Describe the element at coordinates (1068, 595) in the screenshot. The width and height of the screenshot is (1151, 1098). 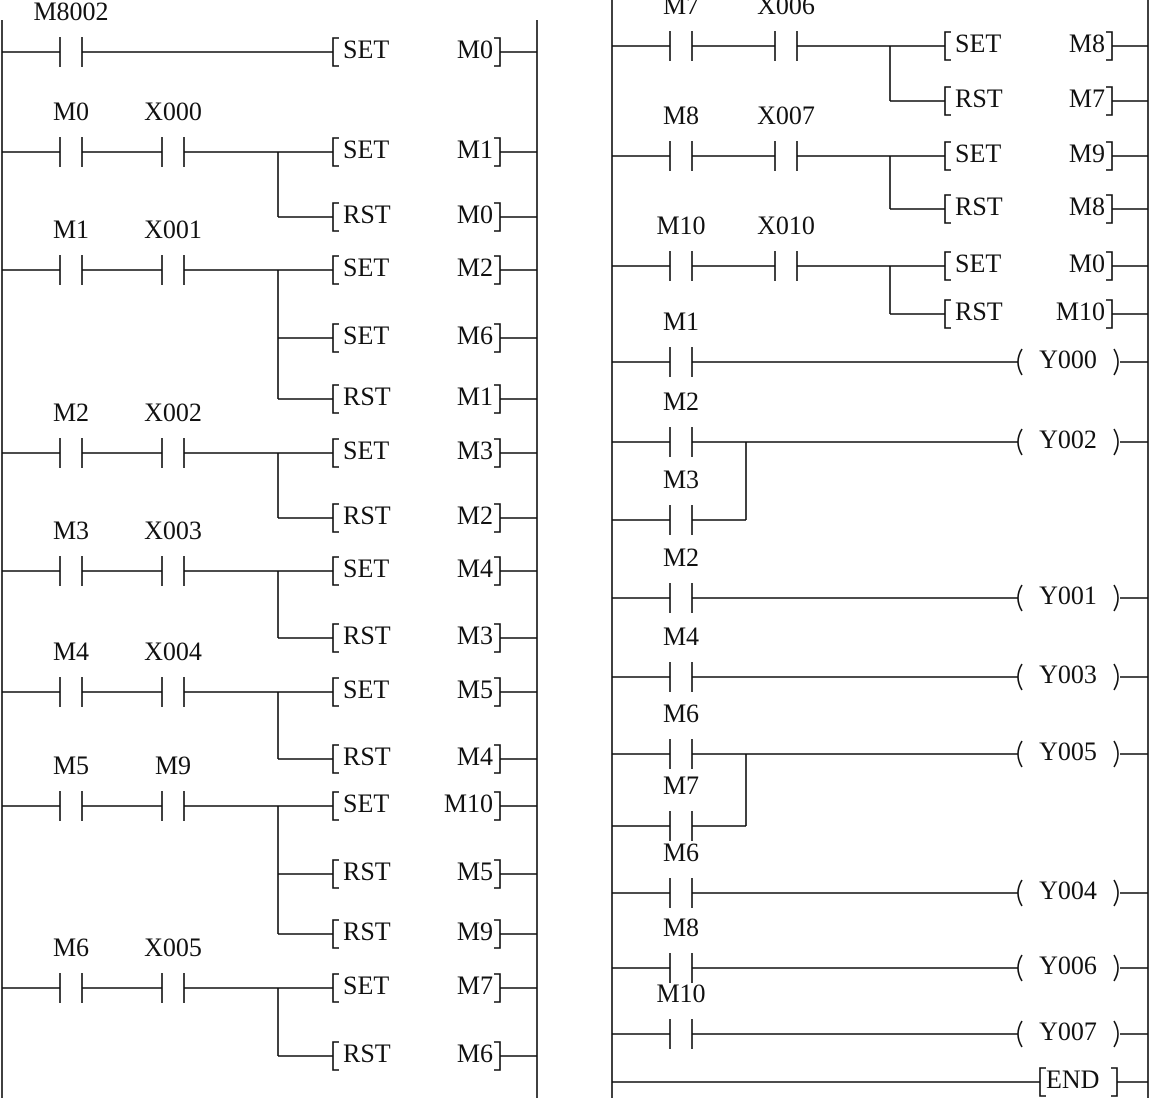
I see `coil-label: Y001` at that location.